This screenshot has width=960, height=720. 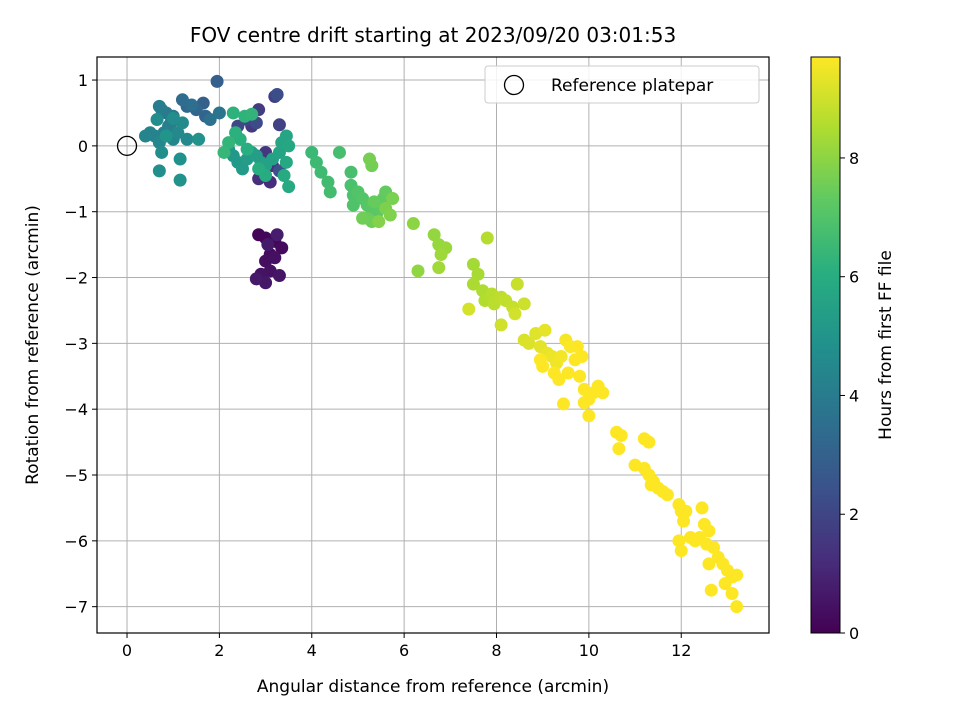 I want to click on y-axis-label: Rotation from reference (arcmin), so click(x=33, y=345).